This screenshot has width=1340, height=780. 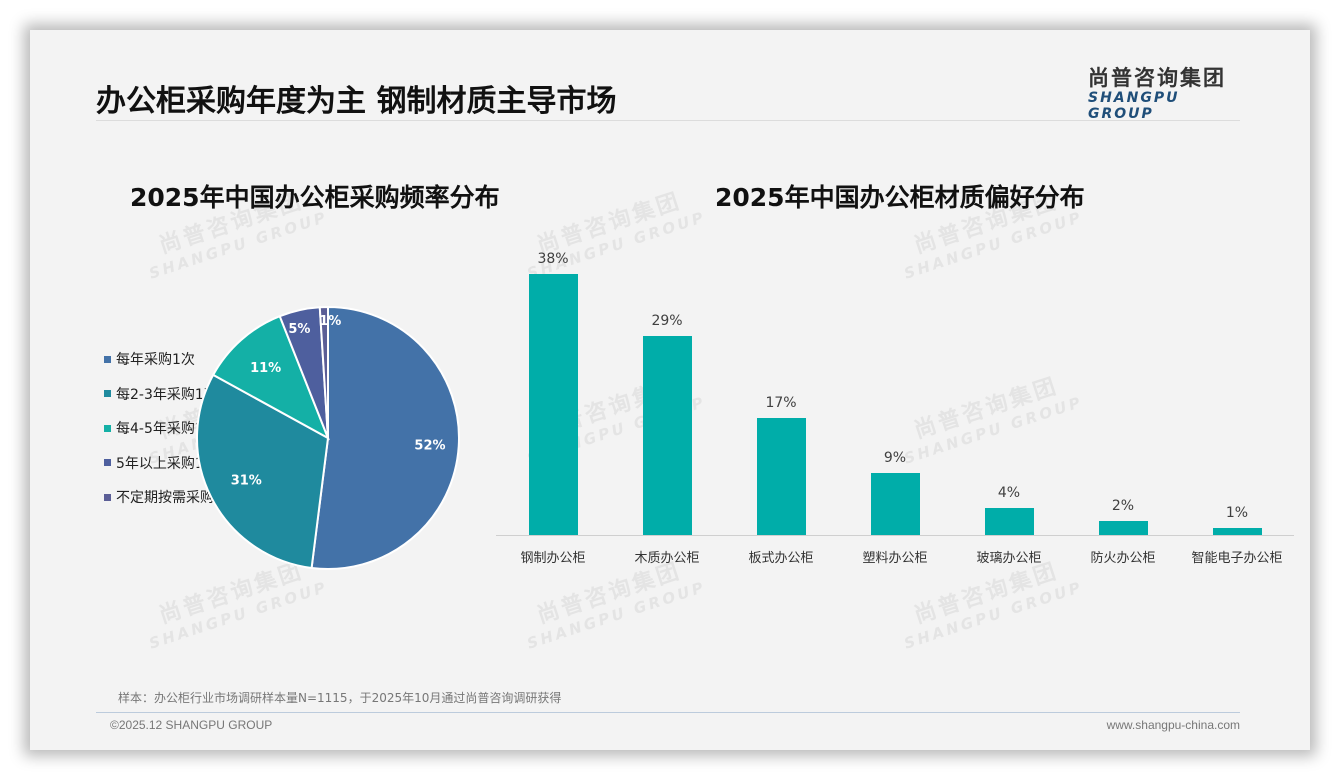 What do you see at coordinates (161, 463) in the screenshot?
I see `legend-item: 5年以上采购1次` at bounding box center [161, 463].